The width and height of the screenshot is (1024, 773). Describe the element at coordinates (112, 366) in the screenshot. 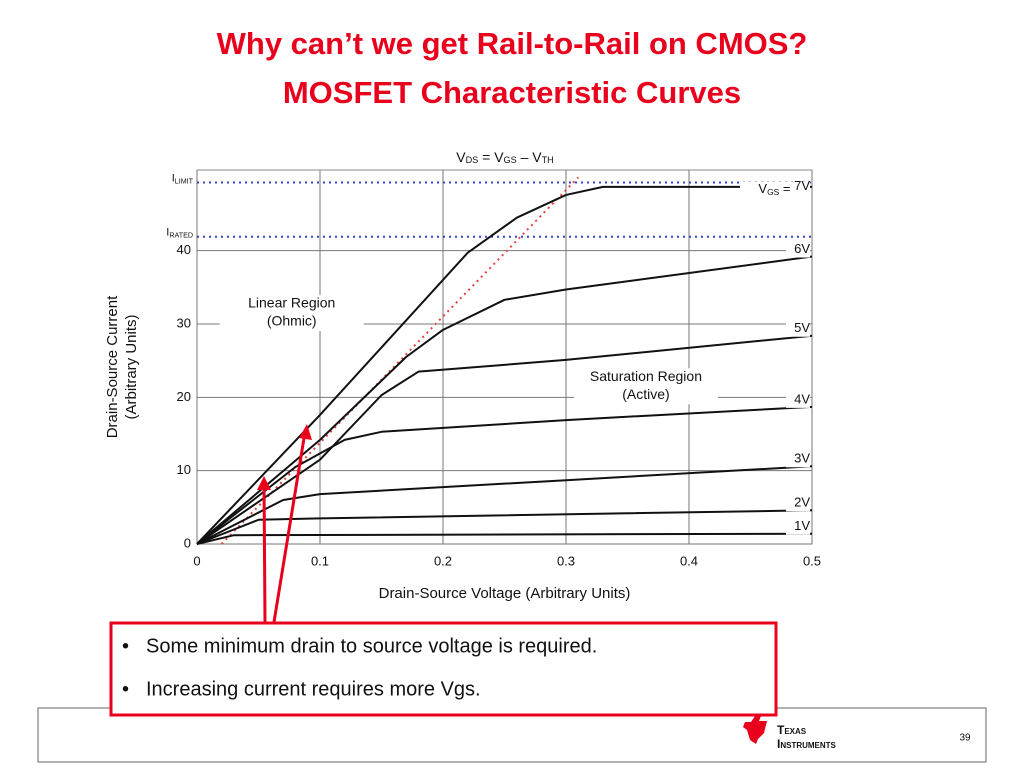

I see `y-axis-label: Drain-Source Current` at that location.